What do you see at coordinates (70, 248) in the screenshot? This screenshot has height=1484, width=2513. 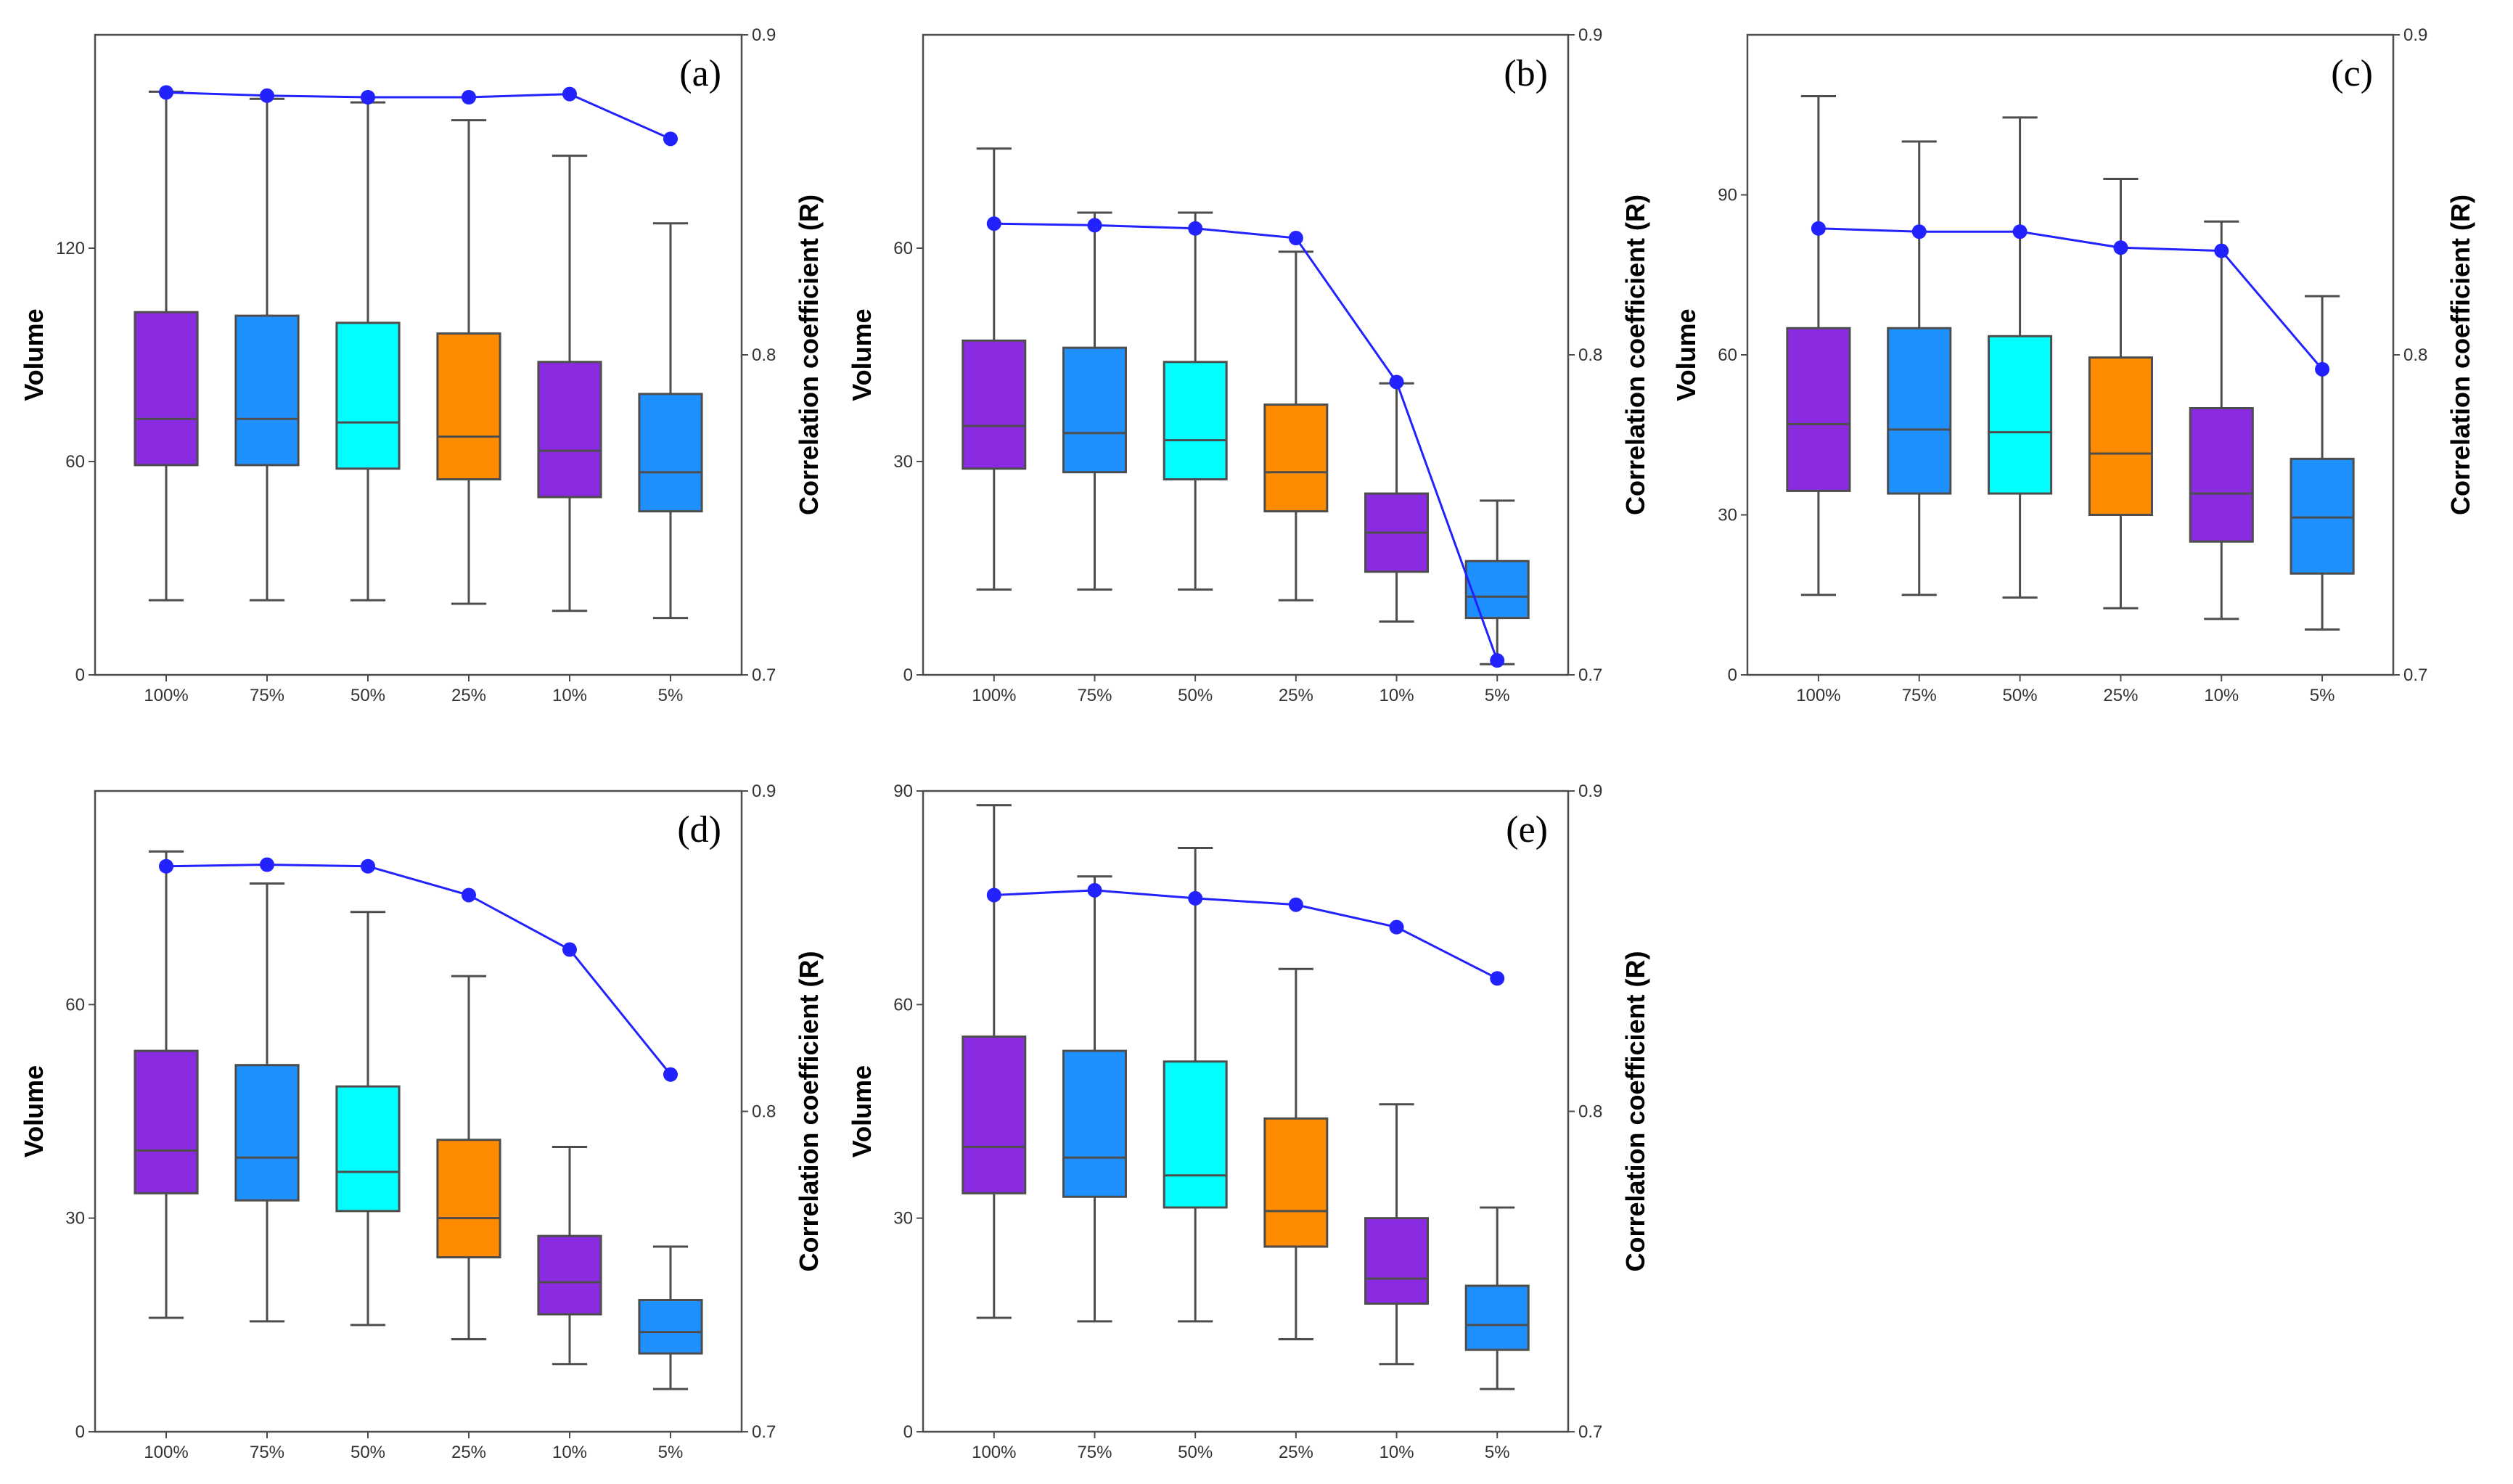 I see `y-tick-label: 120` at bounding box center [70, 248].